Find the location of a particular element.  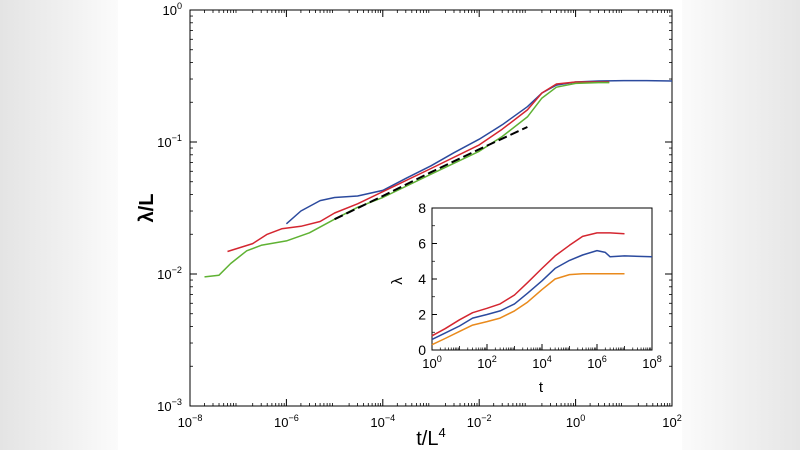

x-tick-label-exp: 0 is located at coordinates (582, 418).